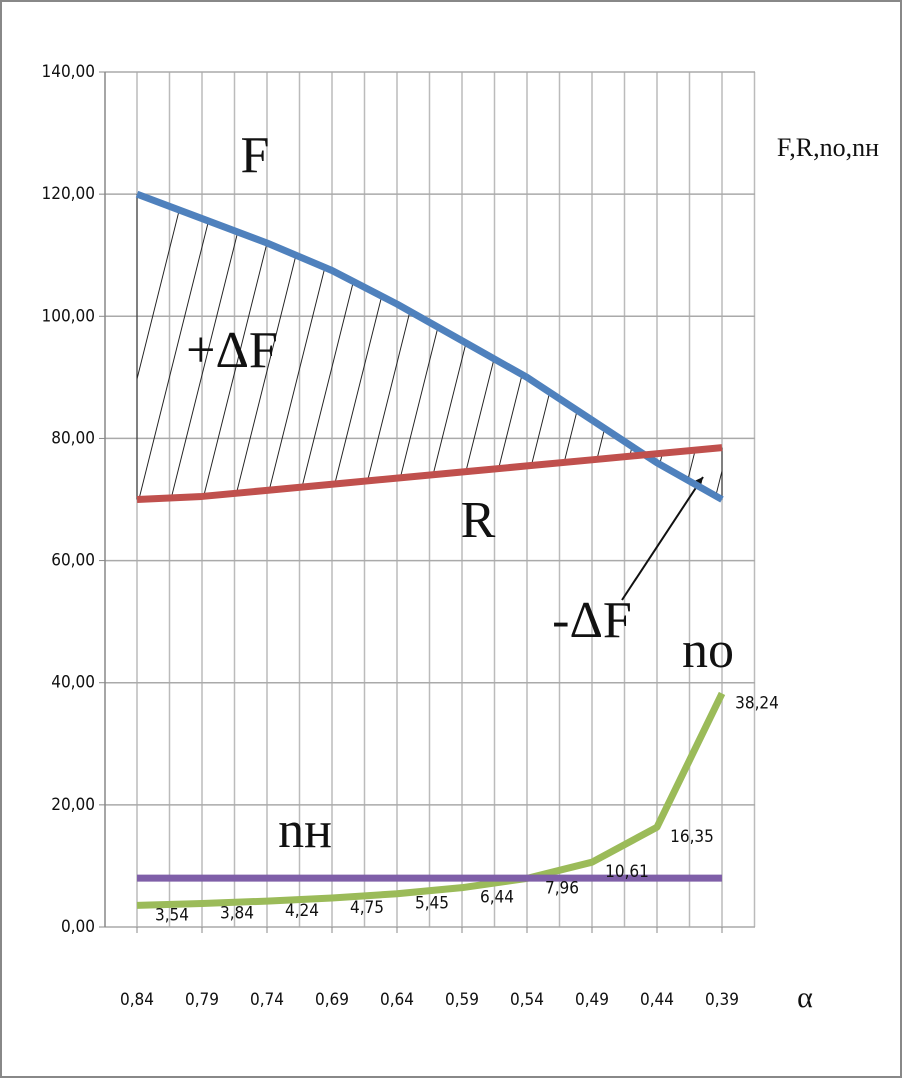  I want to click on data-label: 38,24, so click(757, 703).